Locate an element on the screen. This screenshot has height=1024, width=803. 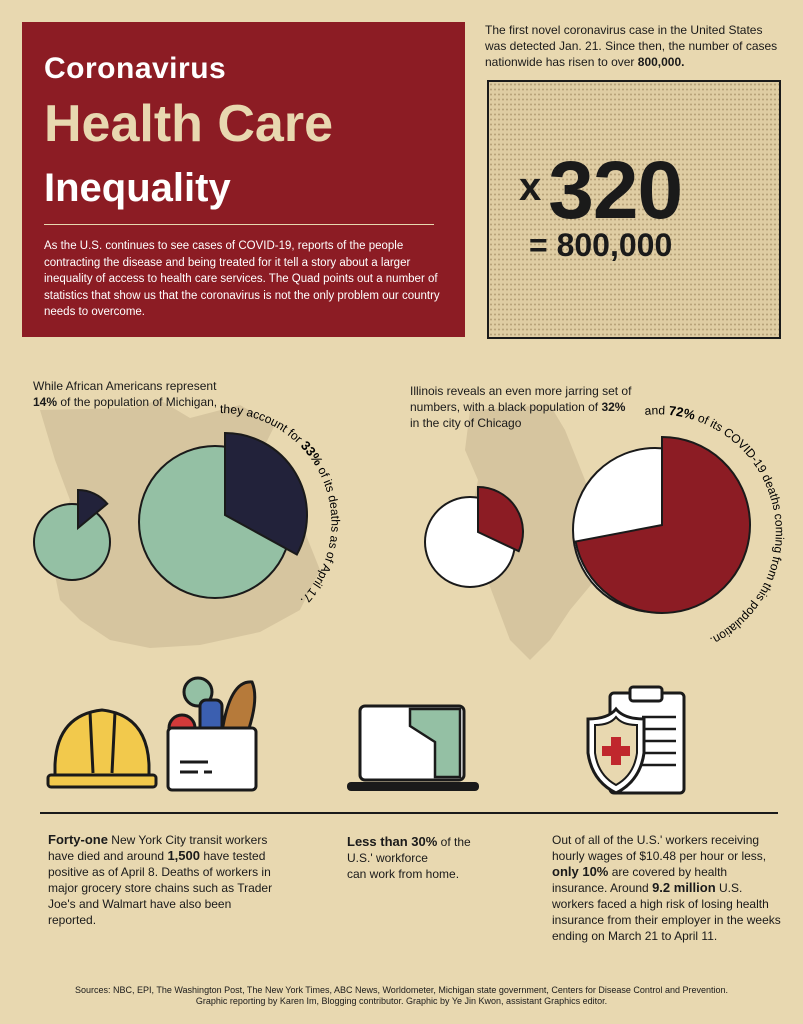
laptop-icon is located at coordinates (413, 747).